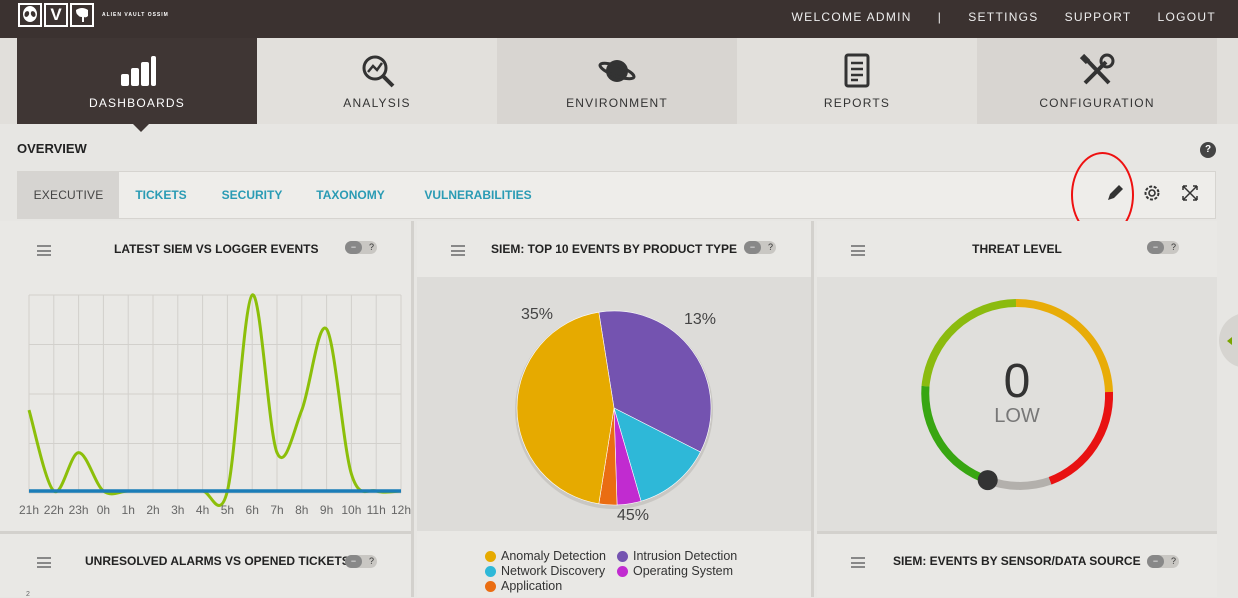 This screenshot has width=1238, height=598. I want to click on legend-item: Anomaly Detection, so click(545, 556).